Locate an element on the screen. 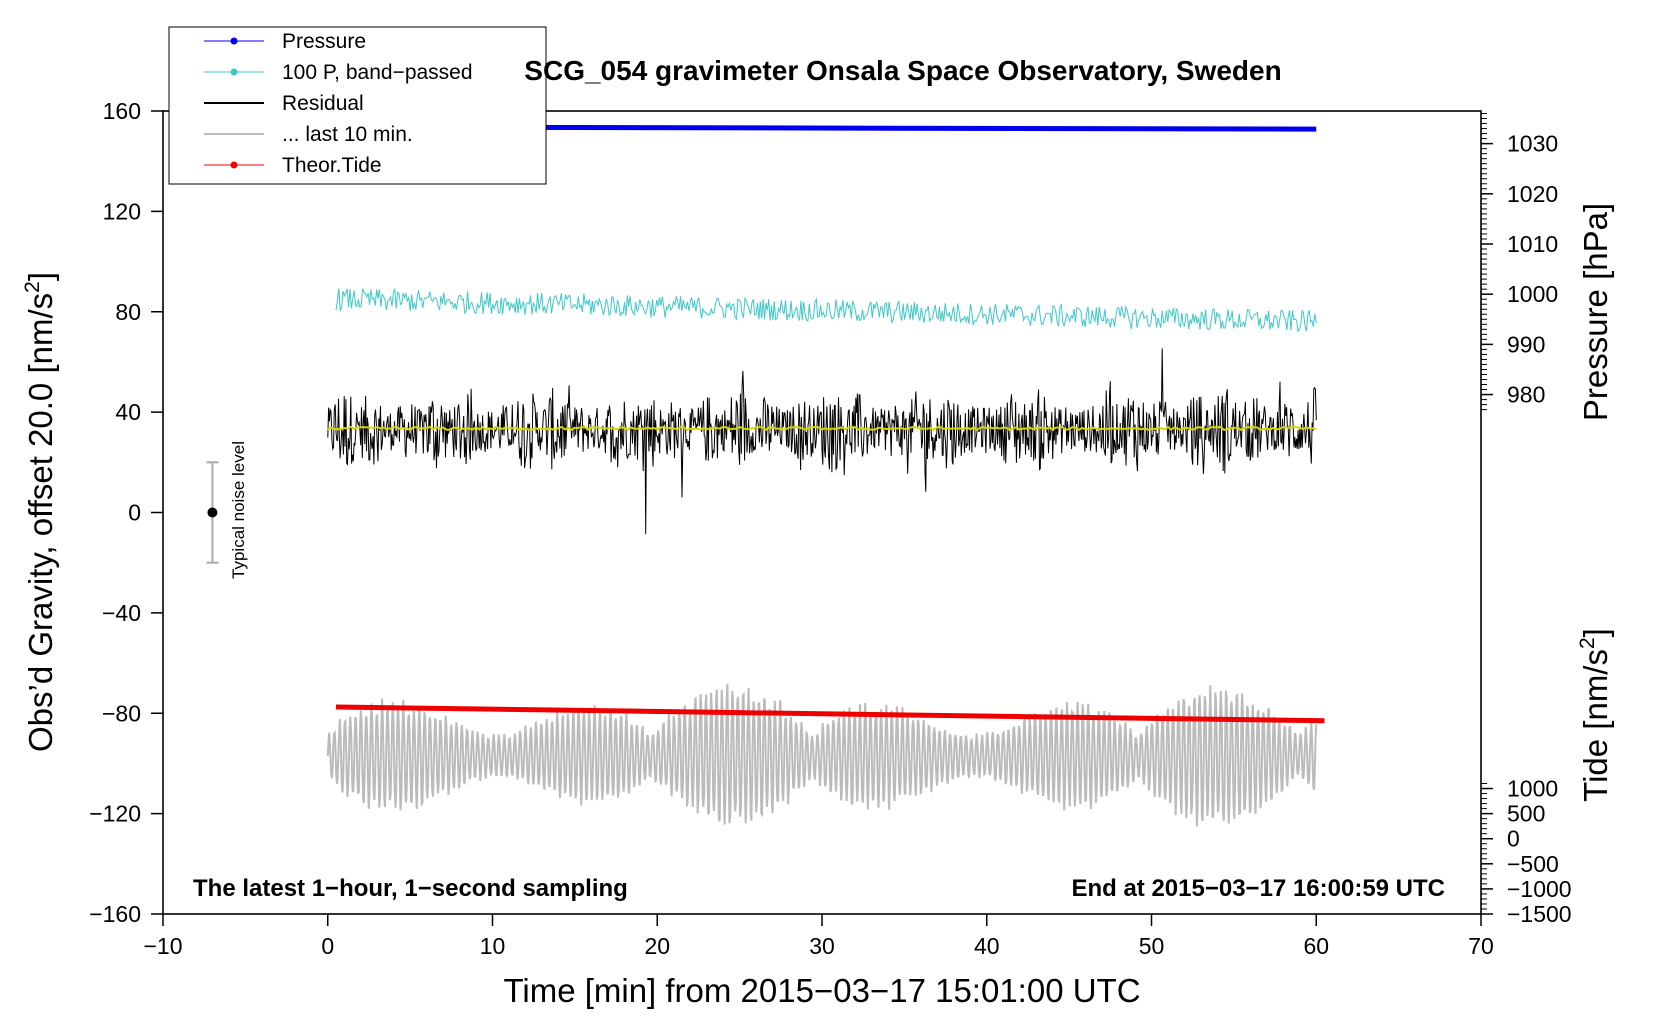  y-tick-label: 160 is located at coordinates (122, 111).